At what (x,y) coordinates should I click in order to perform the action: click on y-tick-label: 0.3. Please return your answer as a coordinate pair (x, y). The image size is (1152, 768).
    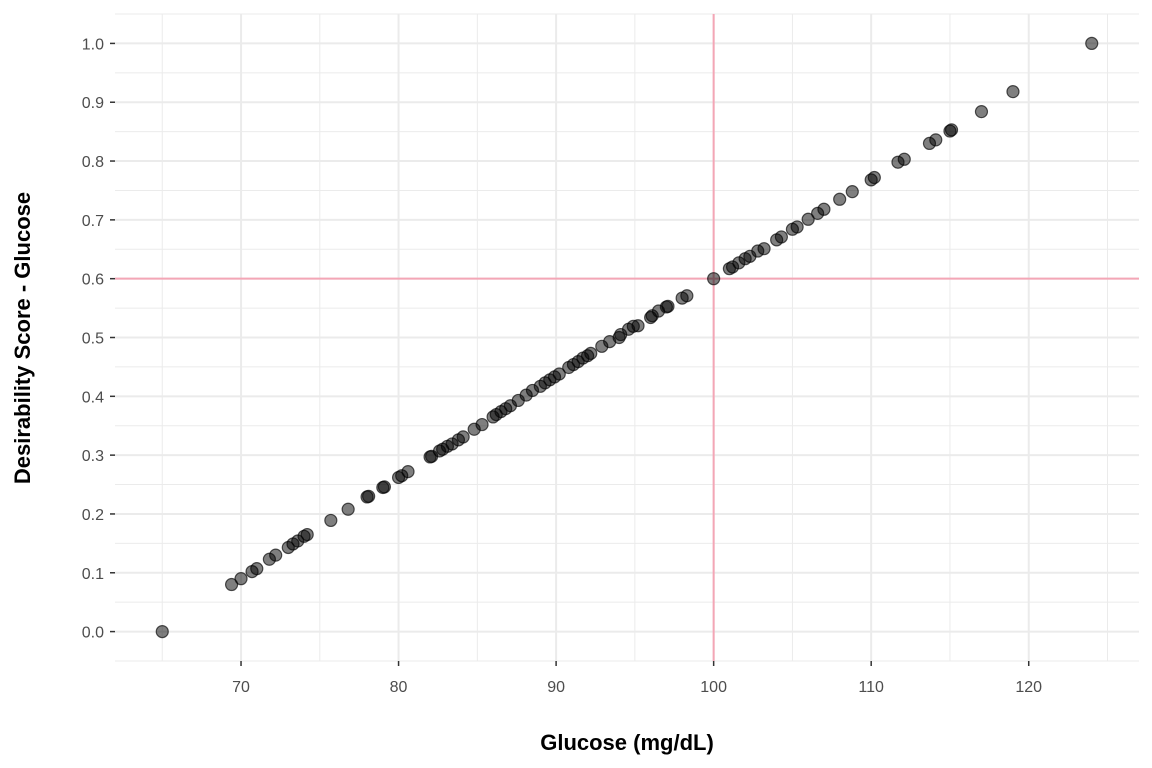
    Looking at the image, I should click on (93, 456).